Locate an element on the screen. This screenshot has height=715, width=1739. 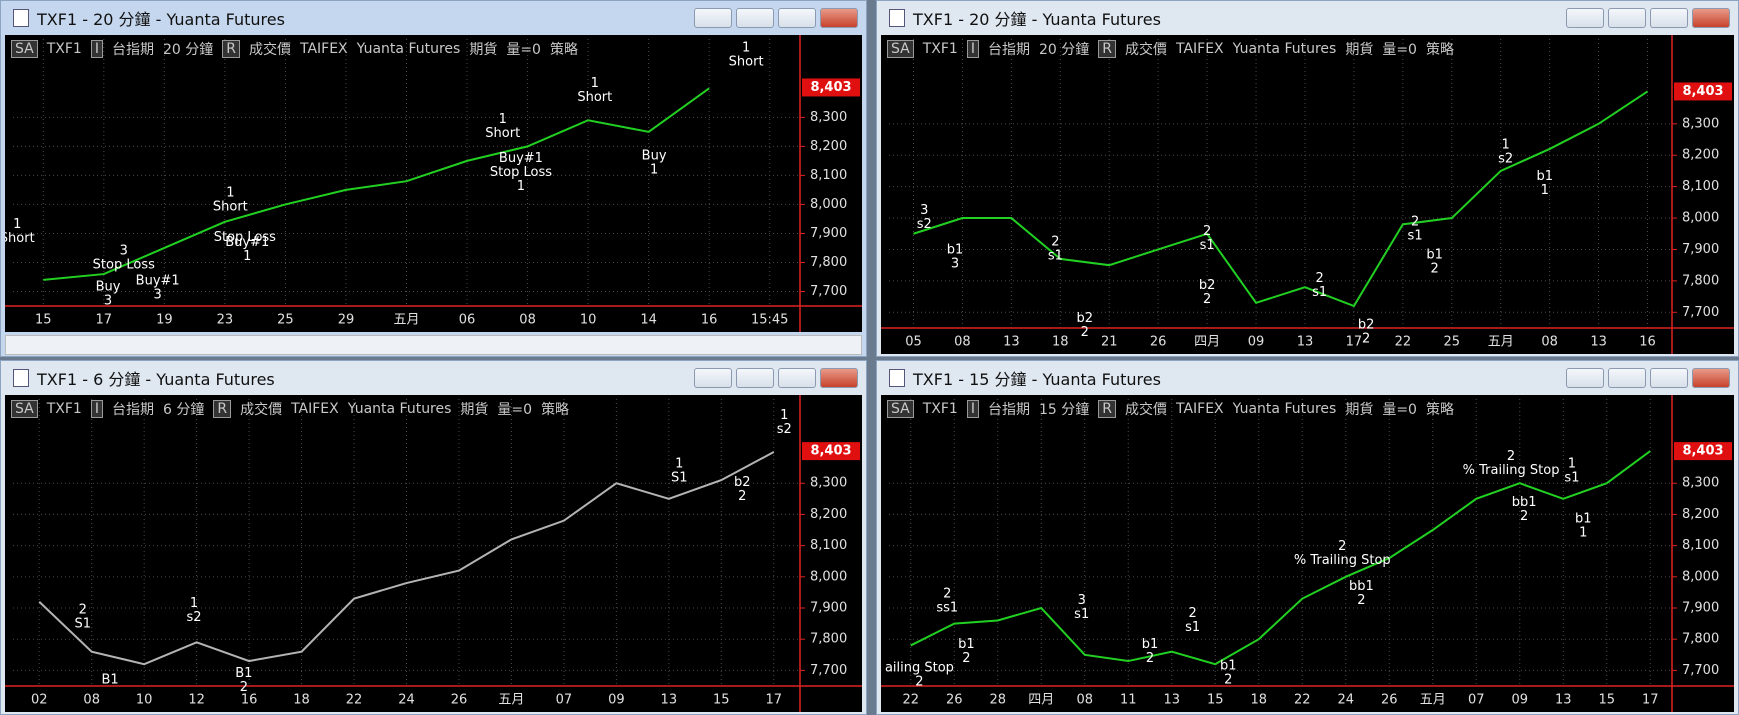
window-title: TXF1 - 20 分鐘 - Yuanta Futures is located at coordinates (1037, 19).